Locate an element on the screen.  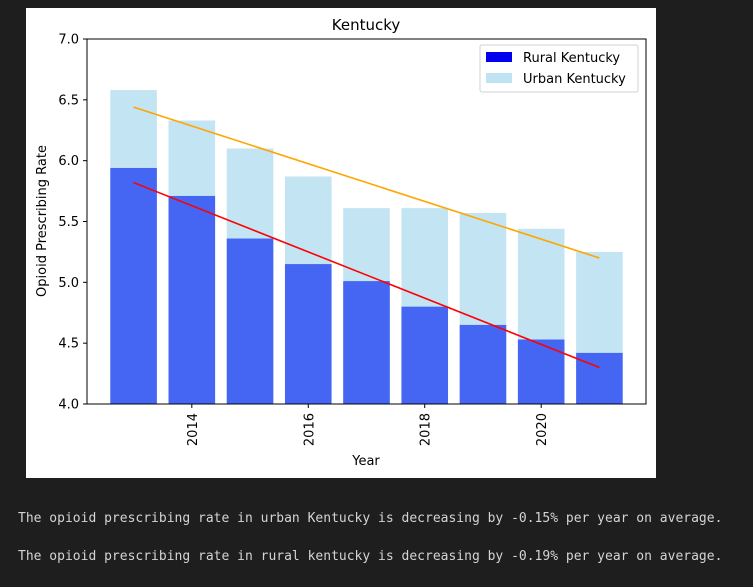
bar-rural-2020 is located at coordinates (541, 371).